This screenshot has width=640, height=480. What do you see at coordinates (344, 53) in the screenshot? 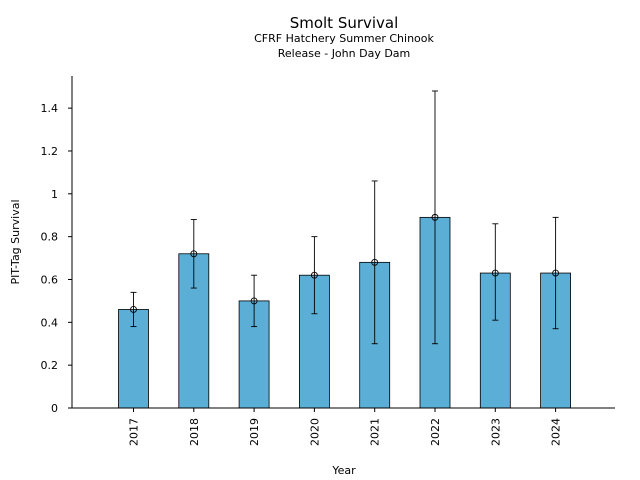
I see `chart-subtitle-line-2: Release - John Day Dam` at bounding box center [344, 53].